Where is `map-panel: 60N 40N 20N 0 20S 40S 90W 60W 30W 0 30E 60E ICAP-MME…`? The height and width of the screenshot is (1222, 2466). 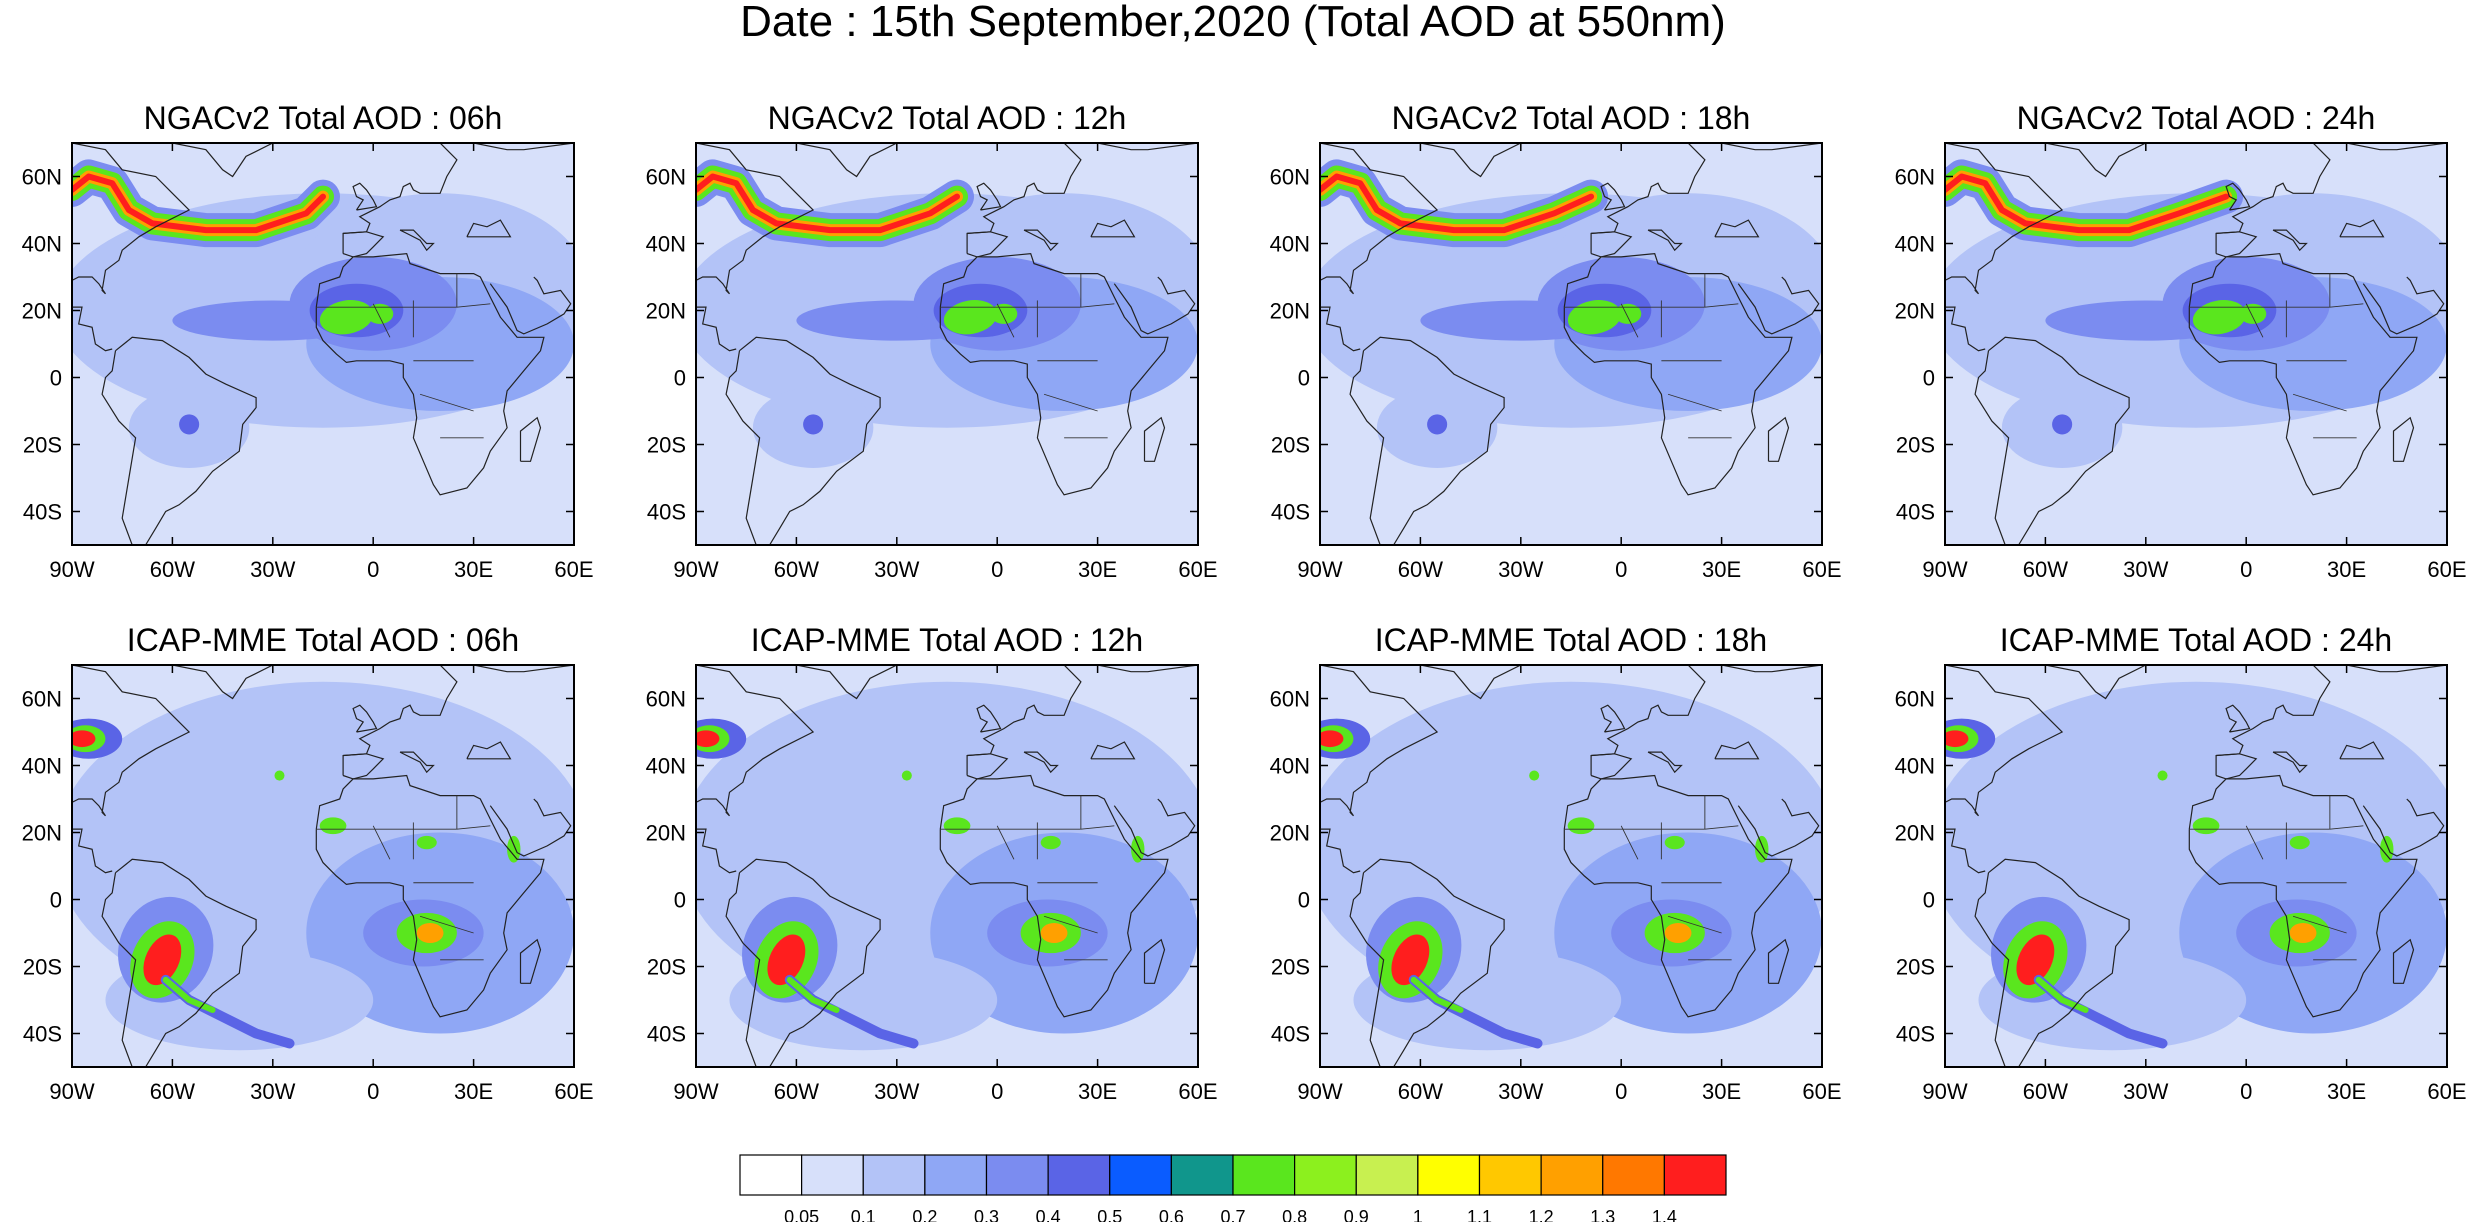 map-panel: 60N 40N 20N 0 20S 40S 90W 60W 30W 0 30E 60E ICAP-MME… is located at coordinates (2180, 863).